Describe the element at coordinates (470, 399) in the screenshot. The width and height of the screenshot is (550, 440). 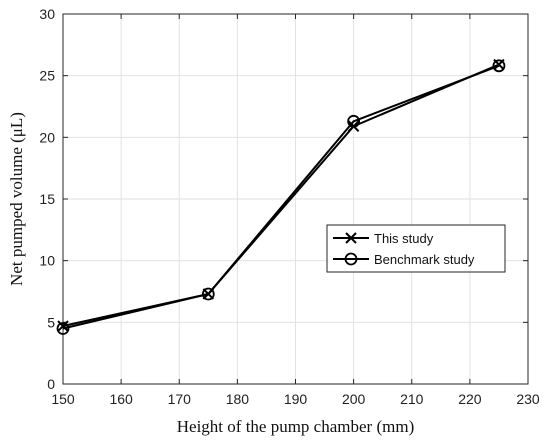
I see `x-tick-label: 220` at that location.